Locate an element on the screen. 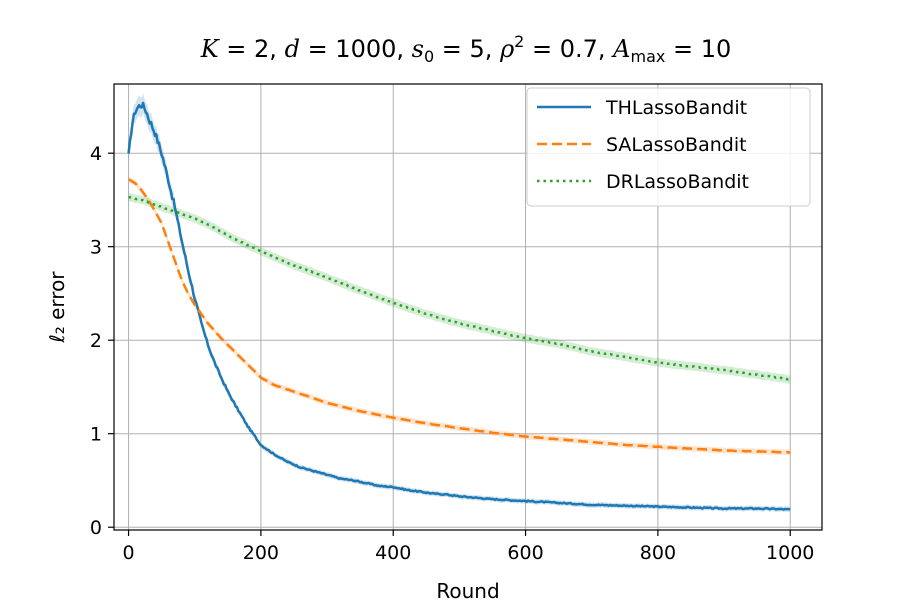 This screenshot has width=913, height=609. x-tick-label: 1000 is located at coordinates (790, 553).